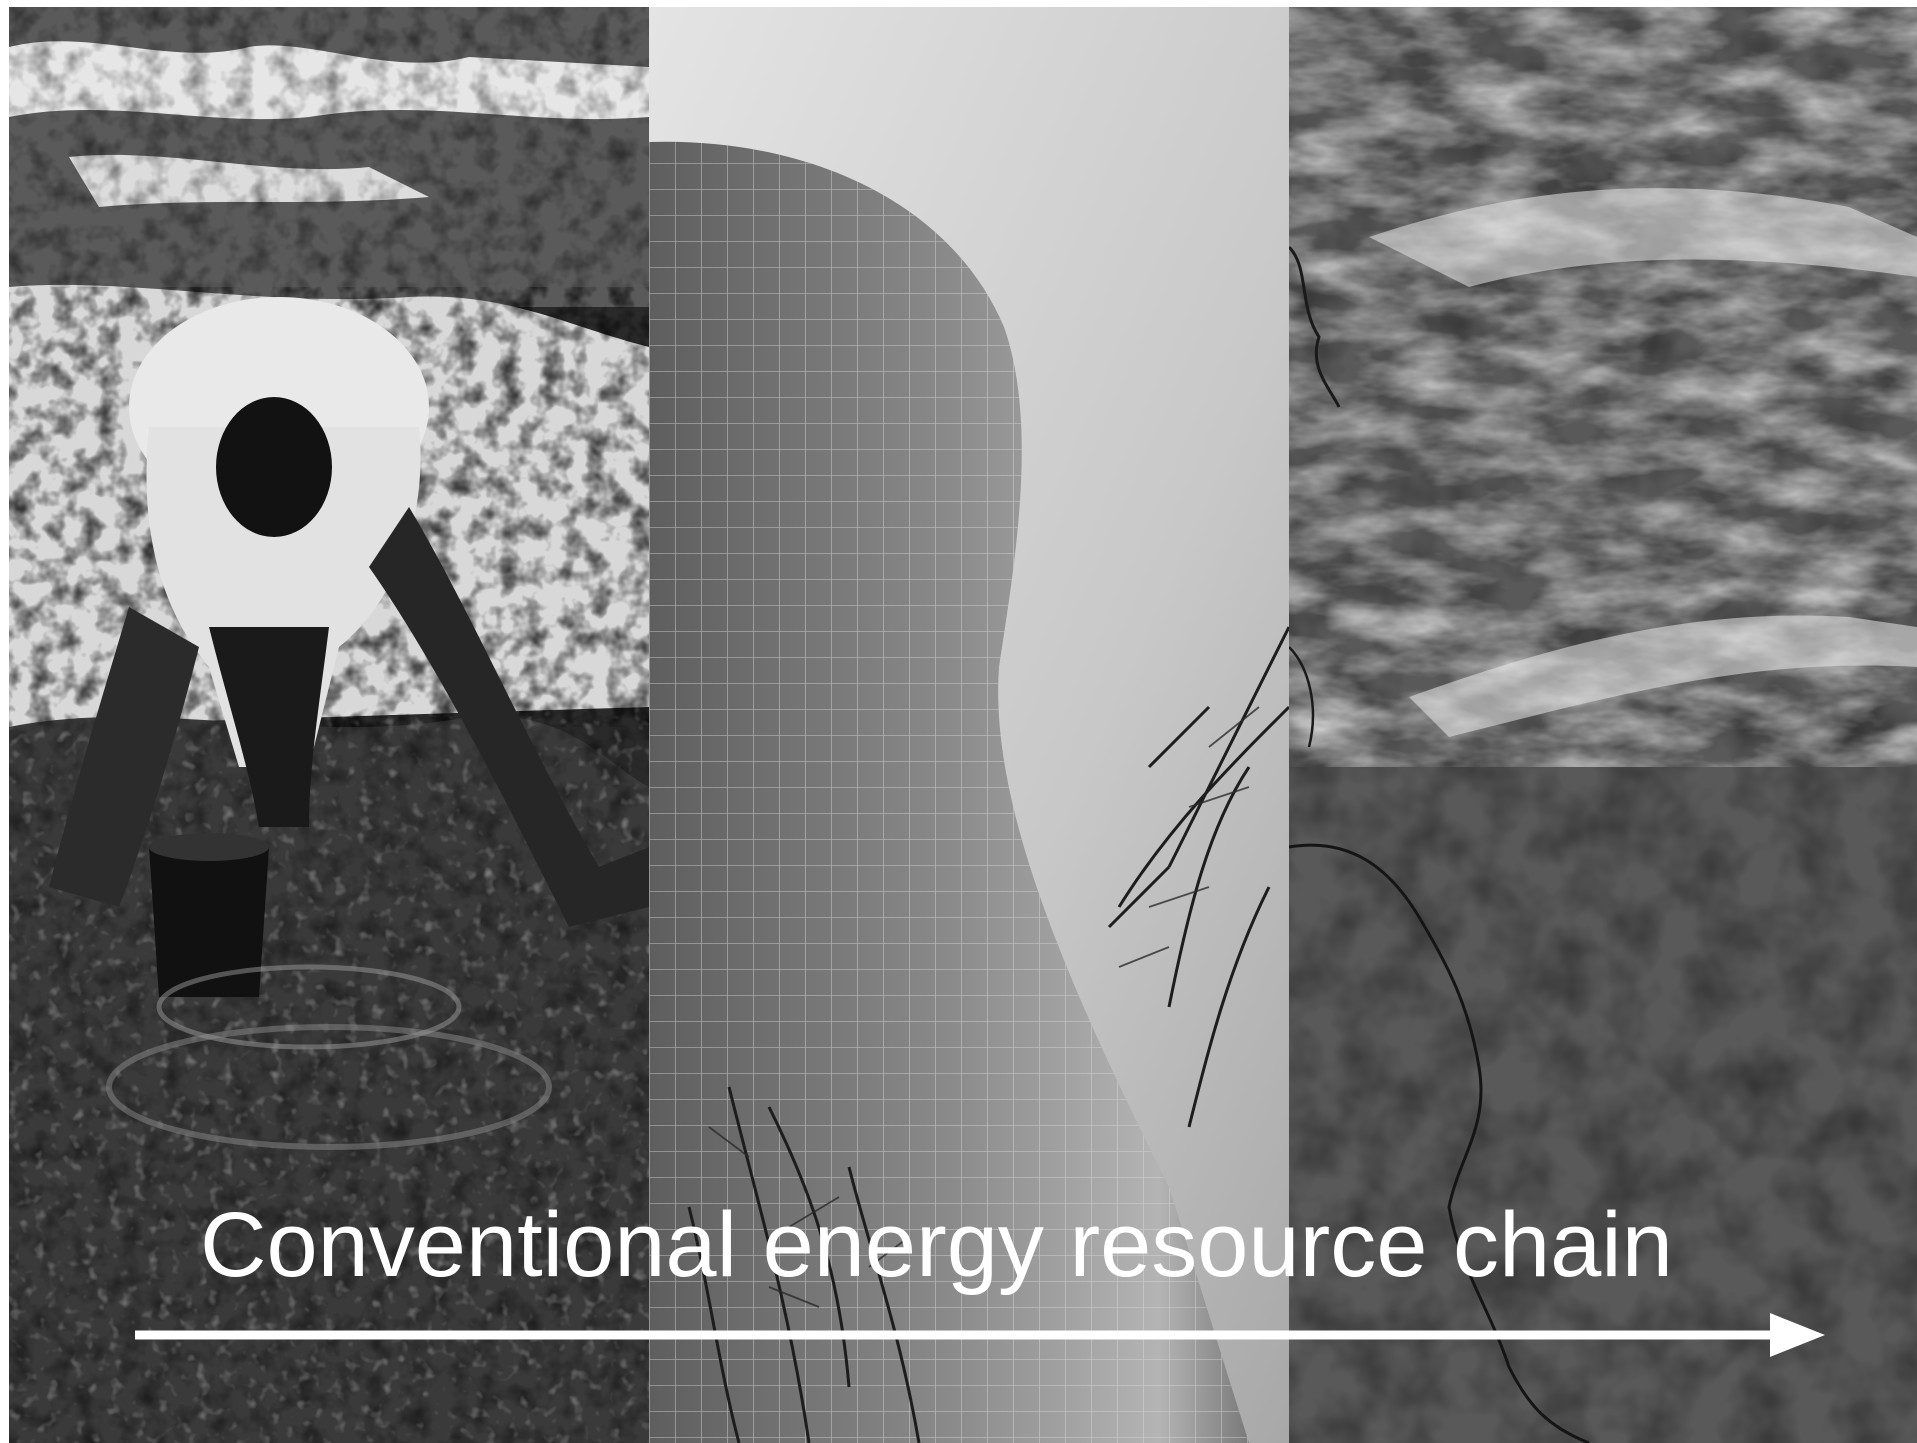 The image size is (1917, 1443). What do you see at coordinates (936, 1245) in the screenshot?
I see `caption-text: Conventional energy resource chain` at bounding box center [936, 1245].